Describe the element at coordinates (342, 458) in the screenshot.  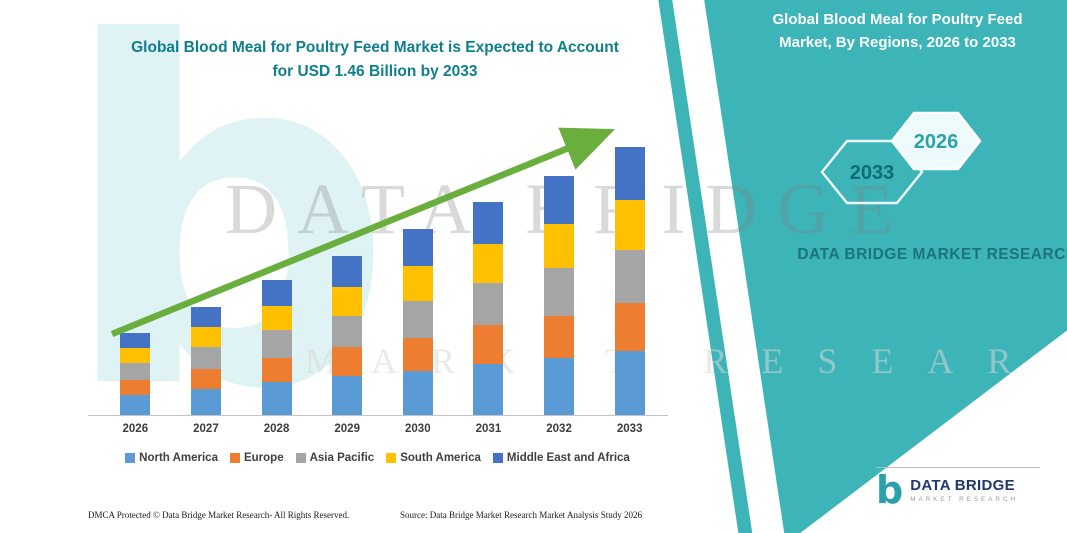
I see `legend-label: Asia Pacific` at that location.